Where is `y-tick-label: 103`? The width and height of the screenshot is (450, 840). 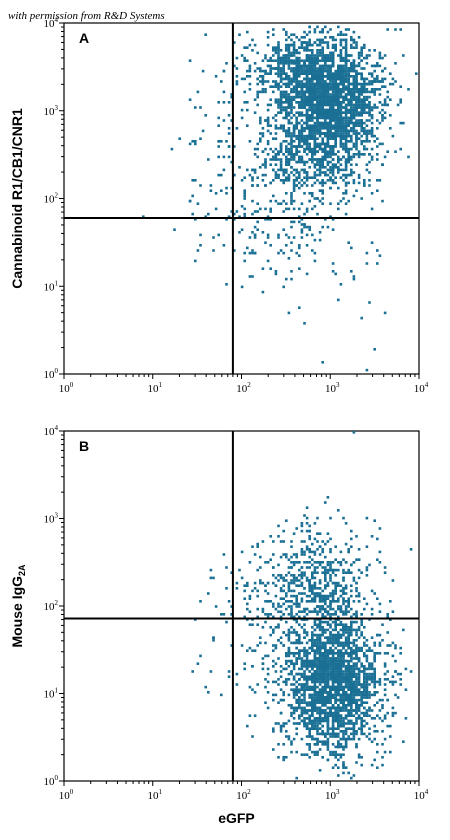
y-tick-label: 103 is located at coordinates (51, 111).